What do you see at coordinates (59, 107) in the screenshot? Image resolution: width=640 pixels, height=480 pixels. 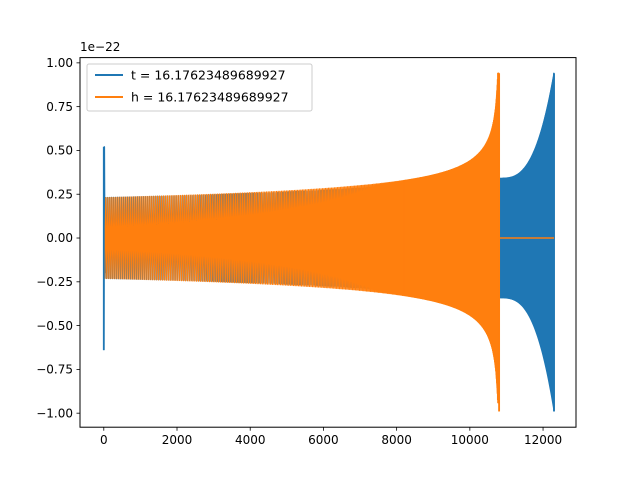 I see `y-tick-label: 0.75` at bounding box center [59, 107].